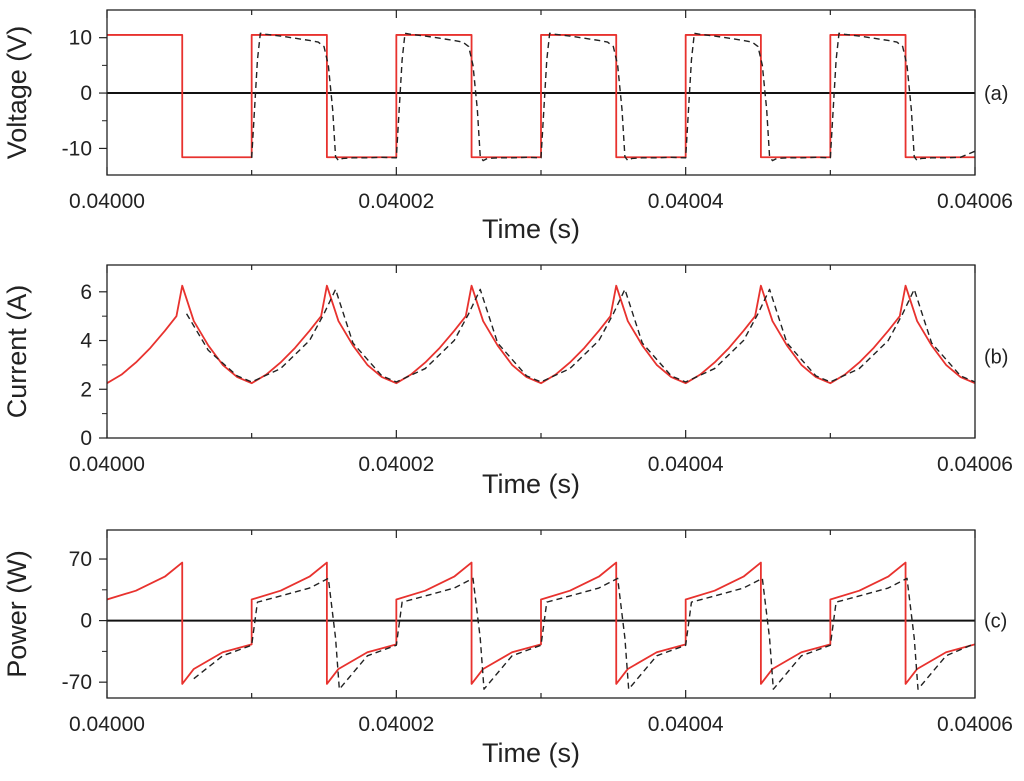 The height and width of the screenshot is (781, 1024). Describe the element at coordinates (996, 94) in the screenshot. I see `panel-label: (a)` at that location.